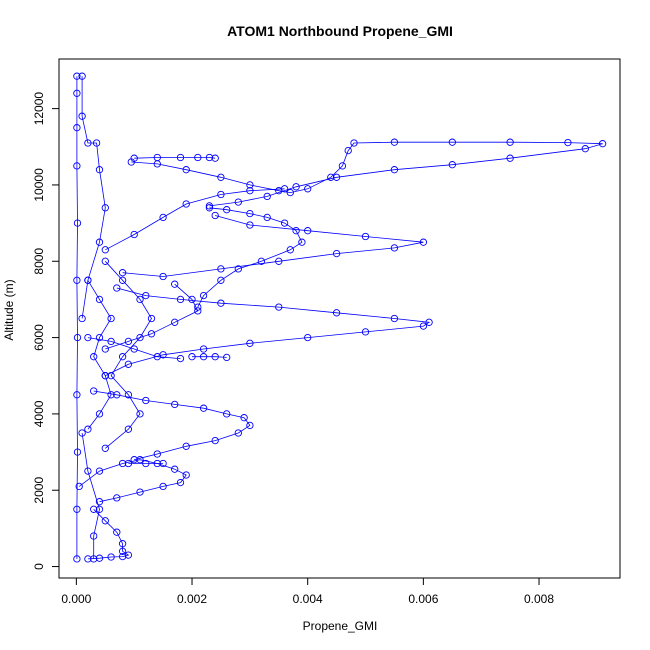 This screenshot has width=650, height=650. I want to click on x-axis: 0.000 0.002 0.004 0.006 0.008, so click(307, 591).